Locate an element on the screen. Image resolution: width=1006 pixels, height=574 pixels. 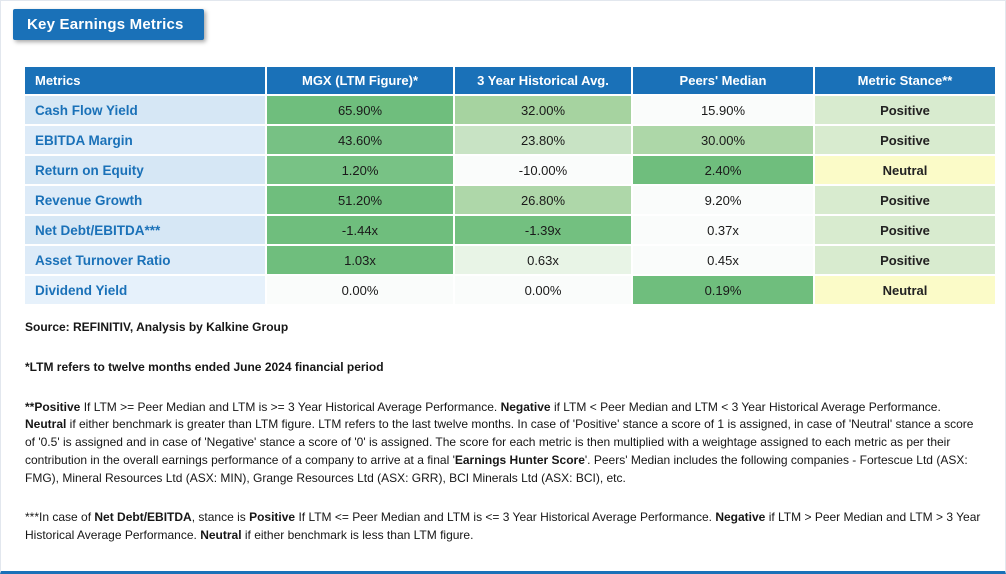
value-cell: 23.80% is located at coordinates (543, 140).